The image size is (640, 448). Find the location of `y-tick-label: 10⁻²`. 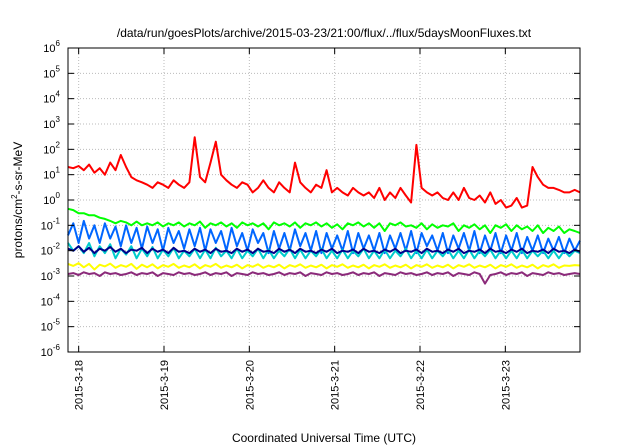

y-tick-label: 10⁻² is located at coordinates (51, 250).